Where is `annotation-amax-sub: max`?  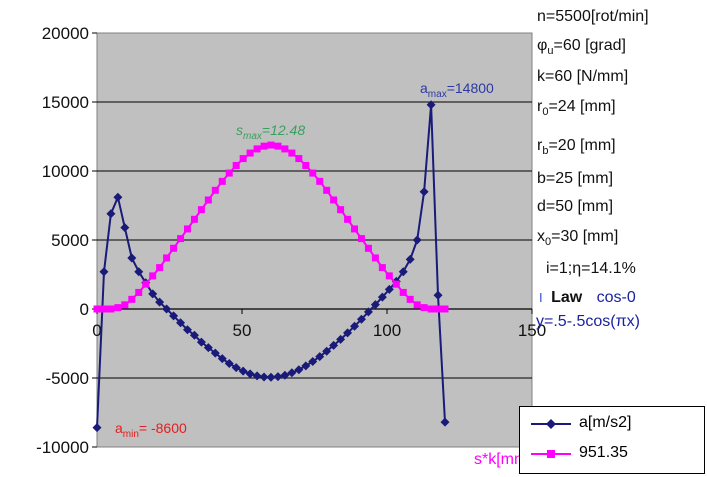
annotation-amax-sub: max is located at coordinates (437, 94).